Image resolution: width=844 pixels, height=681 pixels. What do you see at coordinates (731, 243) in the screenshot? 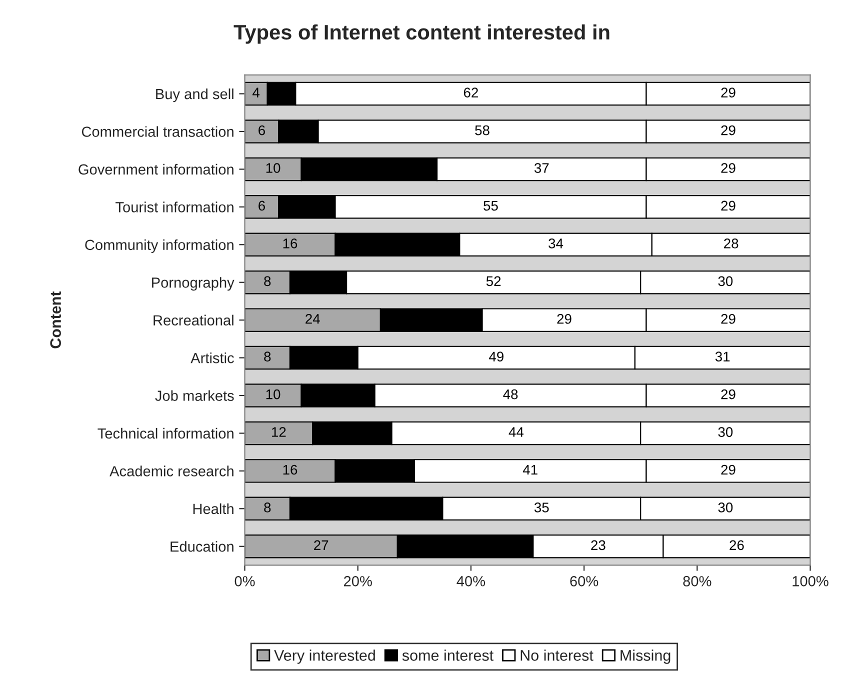
I see `data-label: 28` at bounding box center [731, 243].